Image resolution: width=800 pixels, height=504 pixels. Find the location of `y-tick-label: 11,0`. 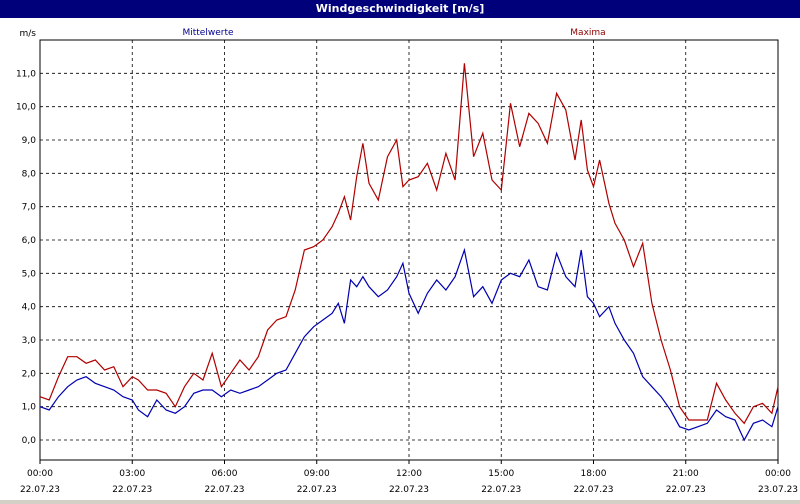

y-tick-label: 11,0 is located at coordinates (26, 74).